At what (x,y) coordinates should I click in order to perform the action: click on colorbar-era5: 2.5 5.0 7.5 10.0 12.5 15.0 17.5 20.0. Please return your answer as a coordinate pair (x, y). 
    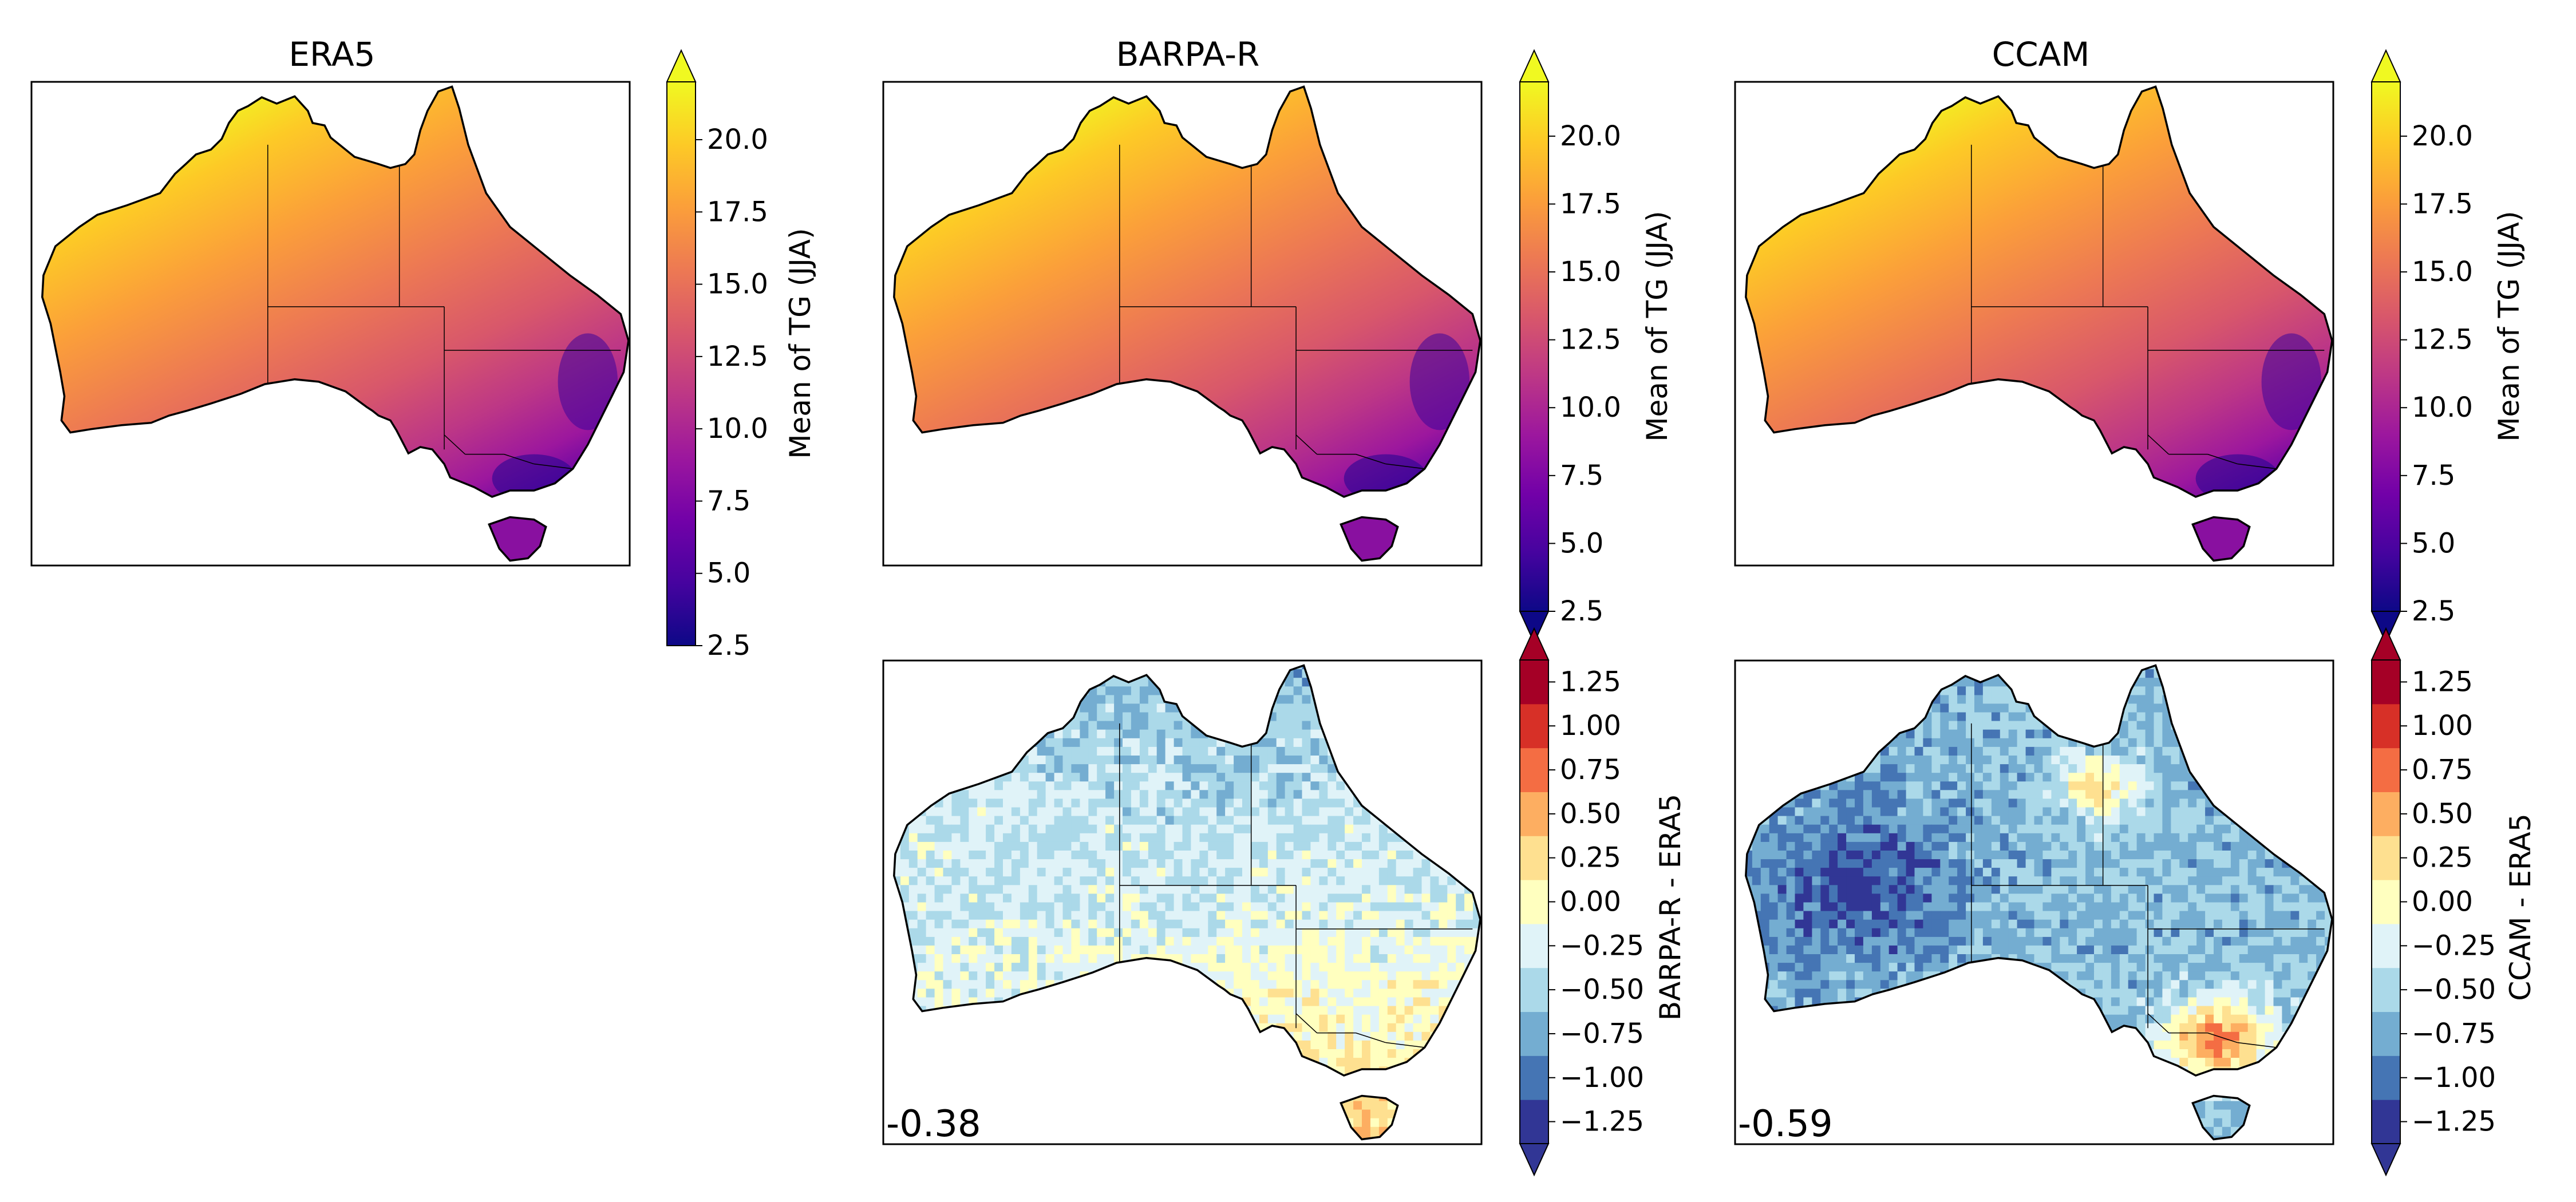
    Looking at the image, I should click on (717, 356).